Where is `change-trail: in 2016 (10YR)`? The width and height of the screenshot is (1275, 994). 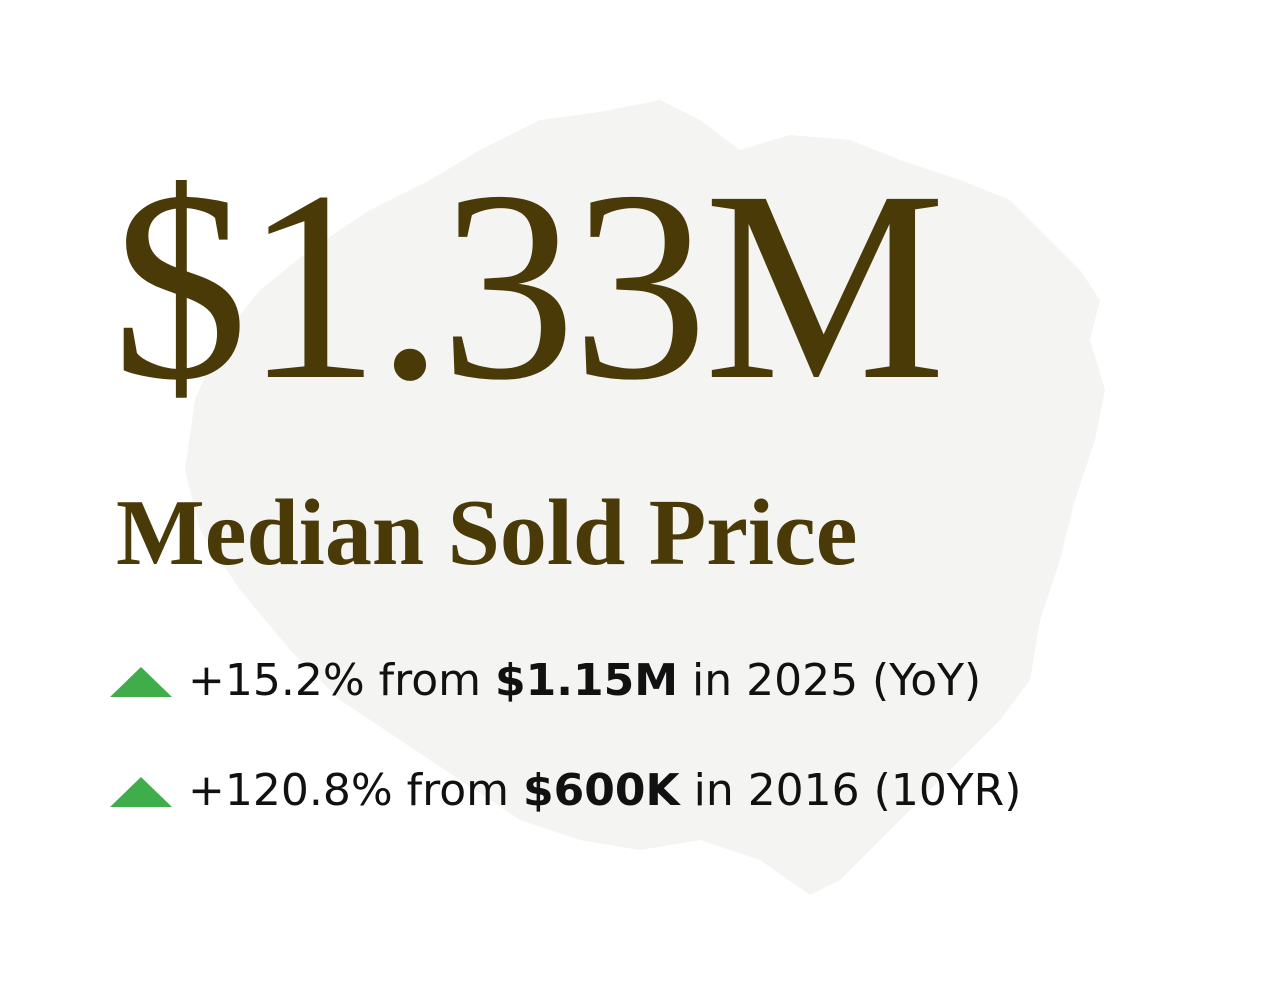 change-trail: in 2016 (10YR) is located at coordinates (857, 790).